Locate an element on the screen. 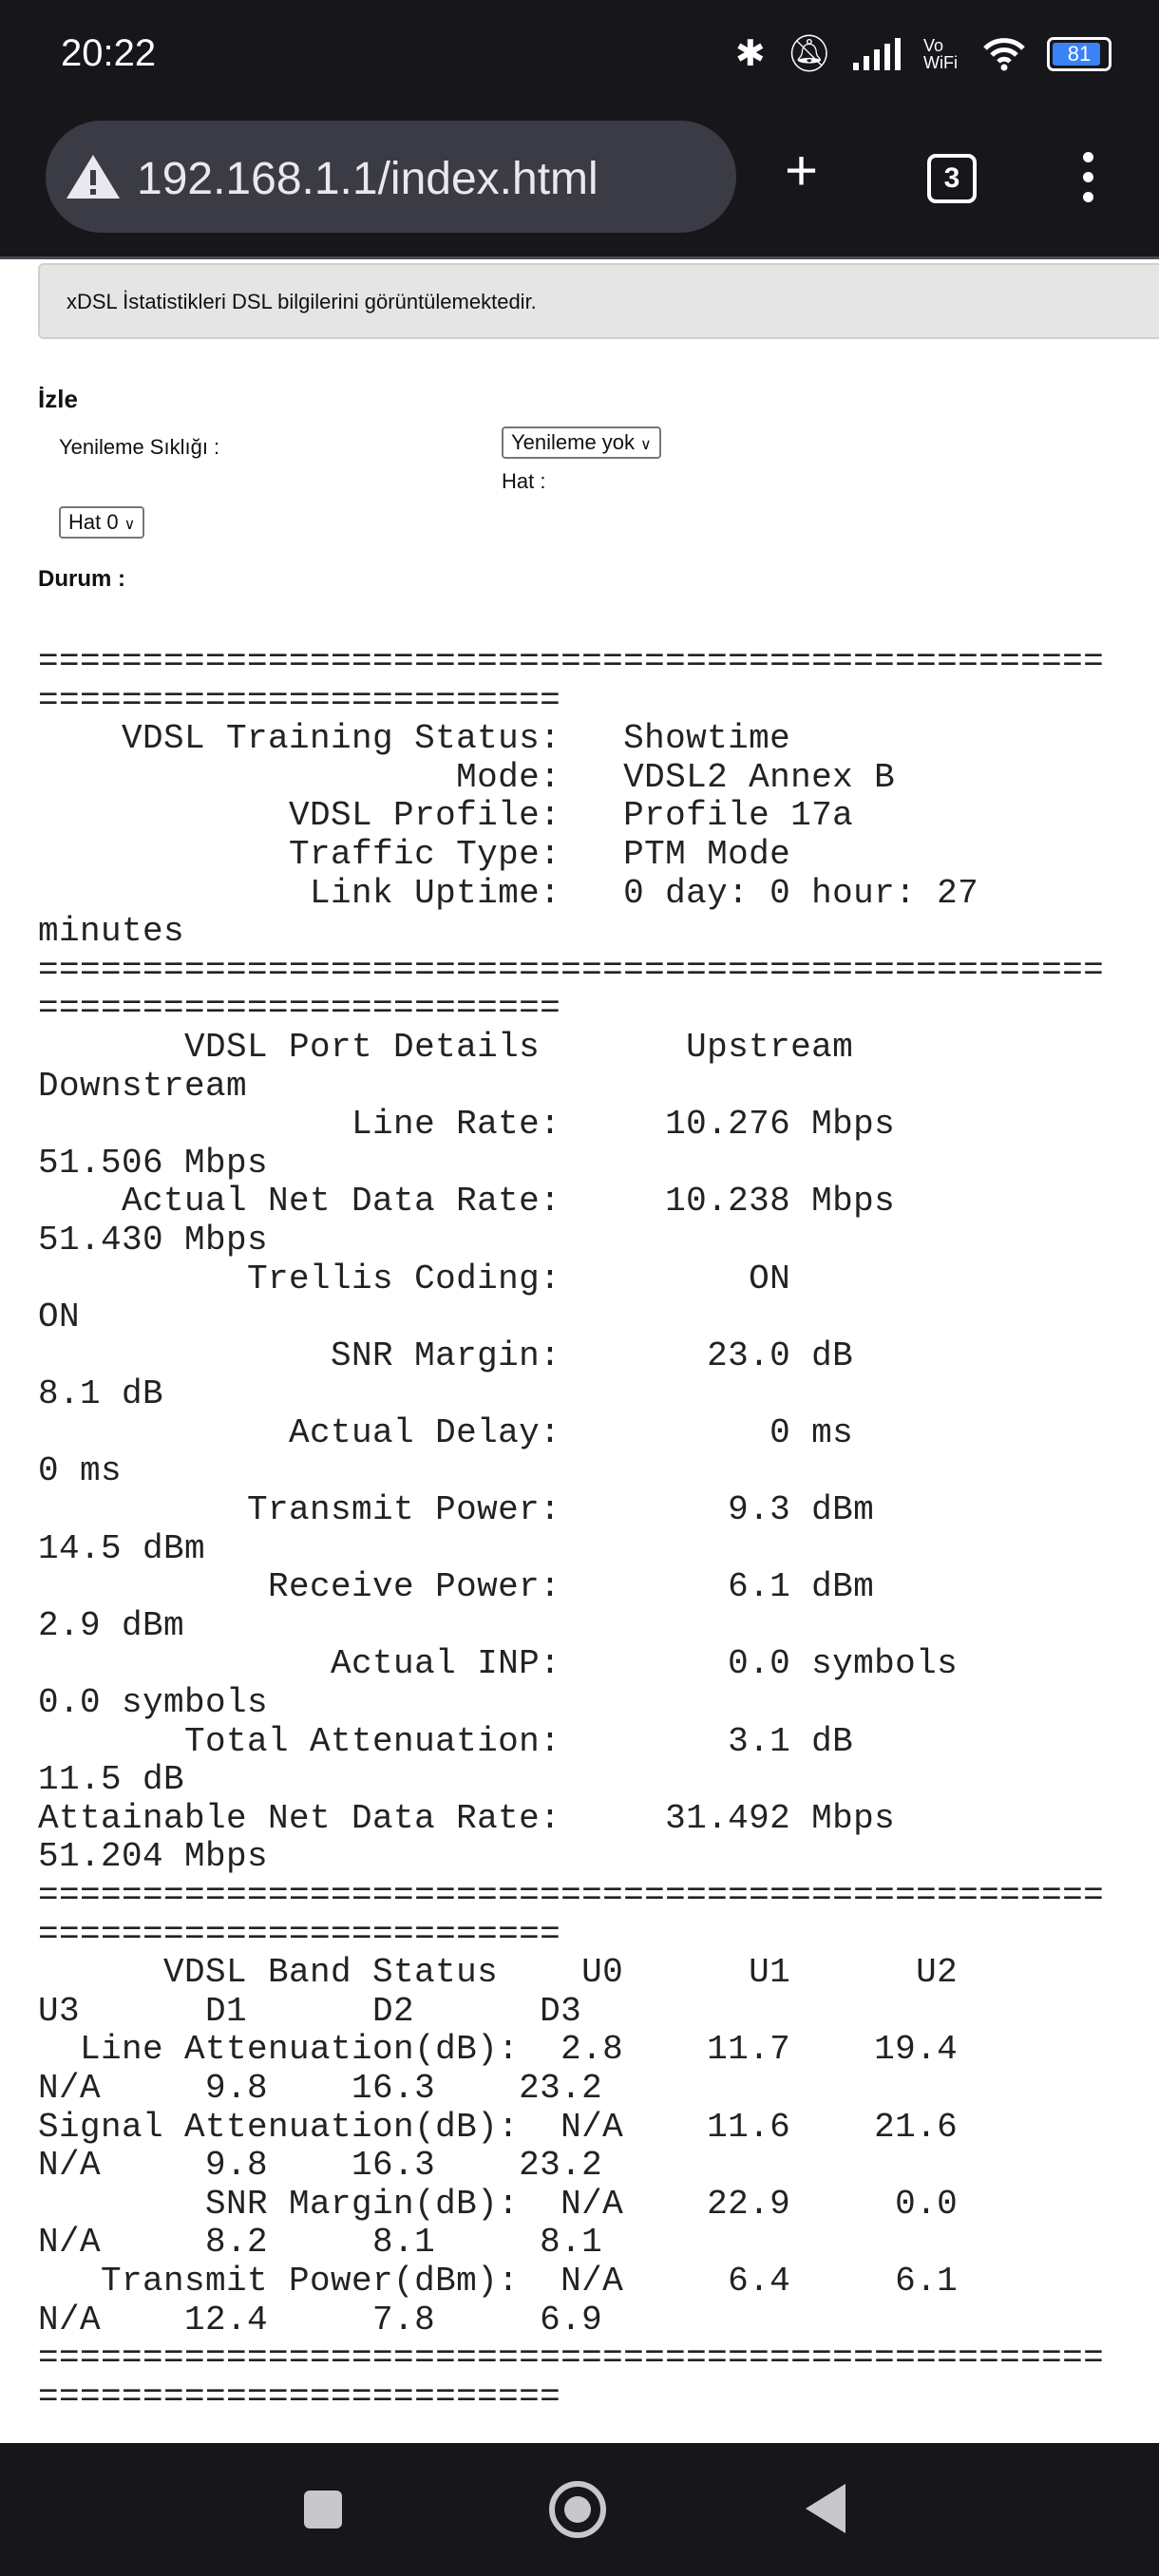 Image resolution: width=1159 pixels, height=2576 pixels. stats-line: minutes is located at coordinates (111, 932).